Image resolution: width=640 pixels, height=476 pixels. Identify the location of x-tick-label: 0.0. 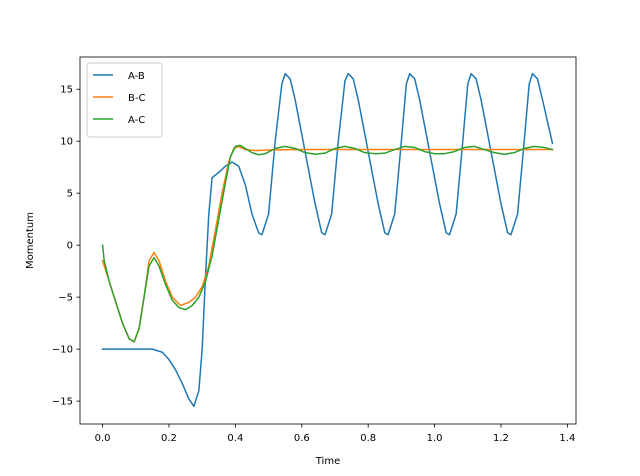
(103, 438).